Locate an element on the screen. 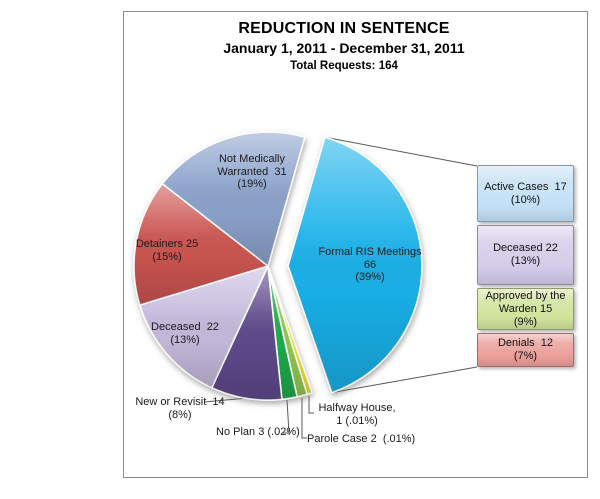 This screenshot has height=499, width=600. breakdown-label-deceased: Deceased 22 (13%) is located at coordinates (525, 254).